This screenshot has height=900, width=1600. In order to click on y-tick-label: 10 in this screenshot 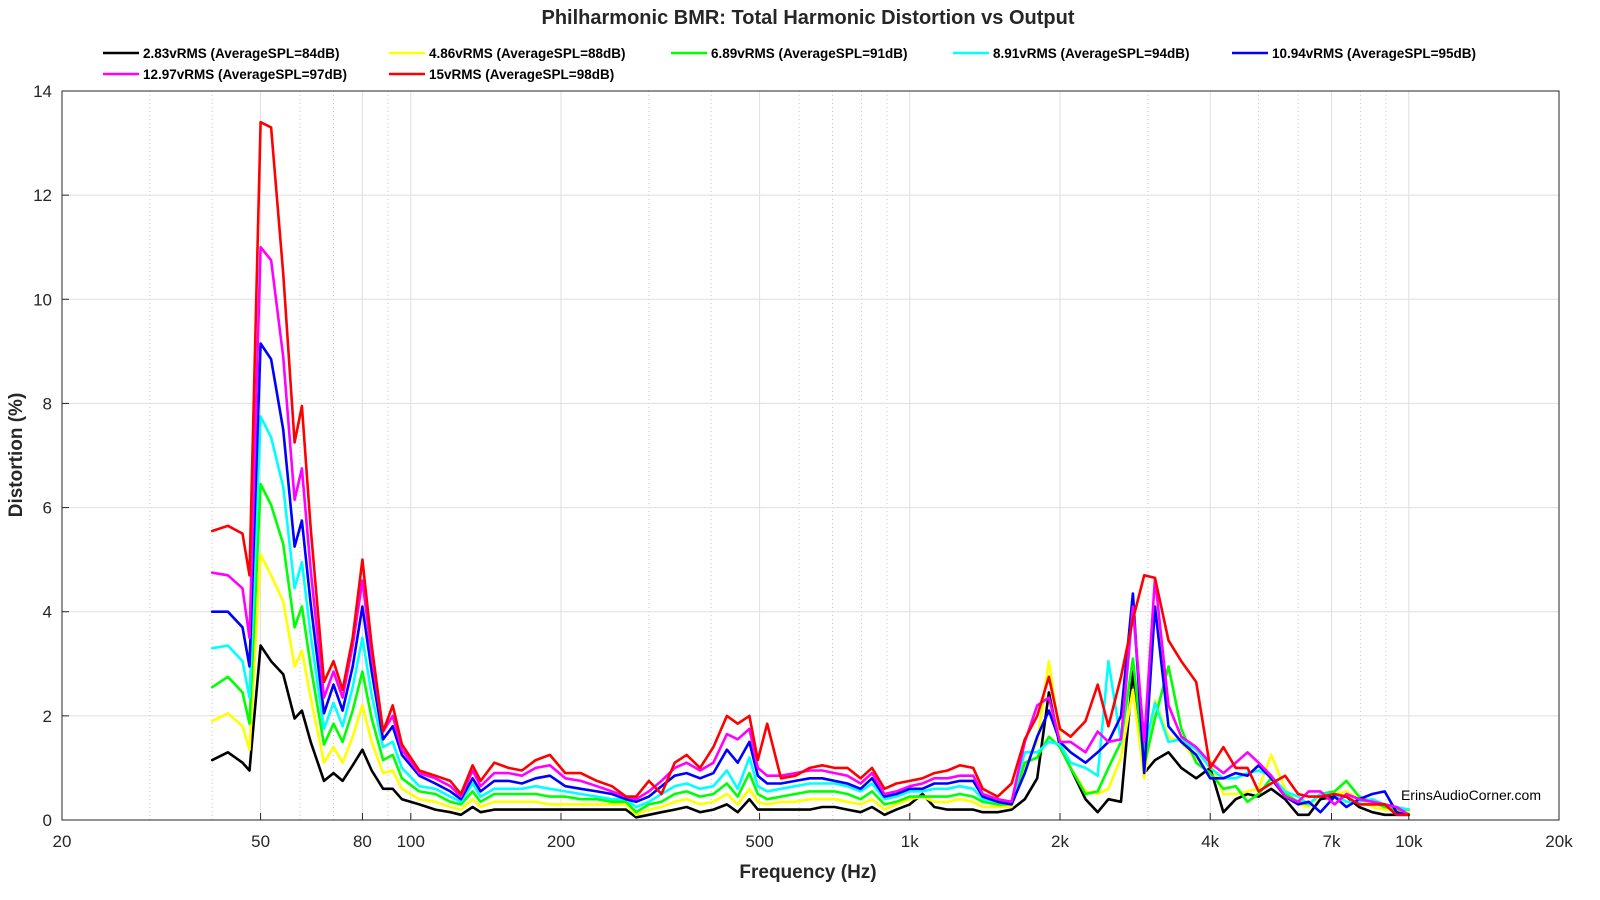, I will do `click(42, 299)`.